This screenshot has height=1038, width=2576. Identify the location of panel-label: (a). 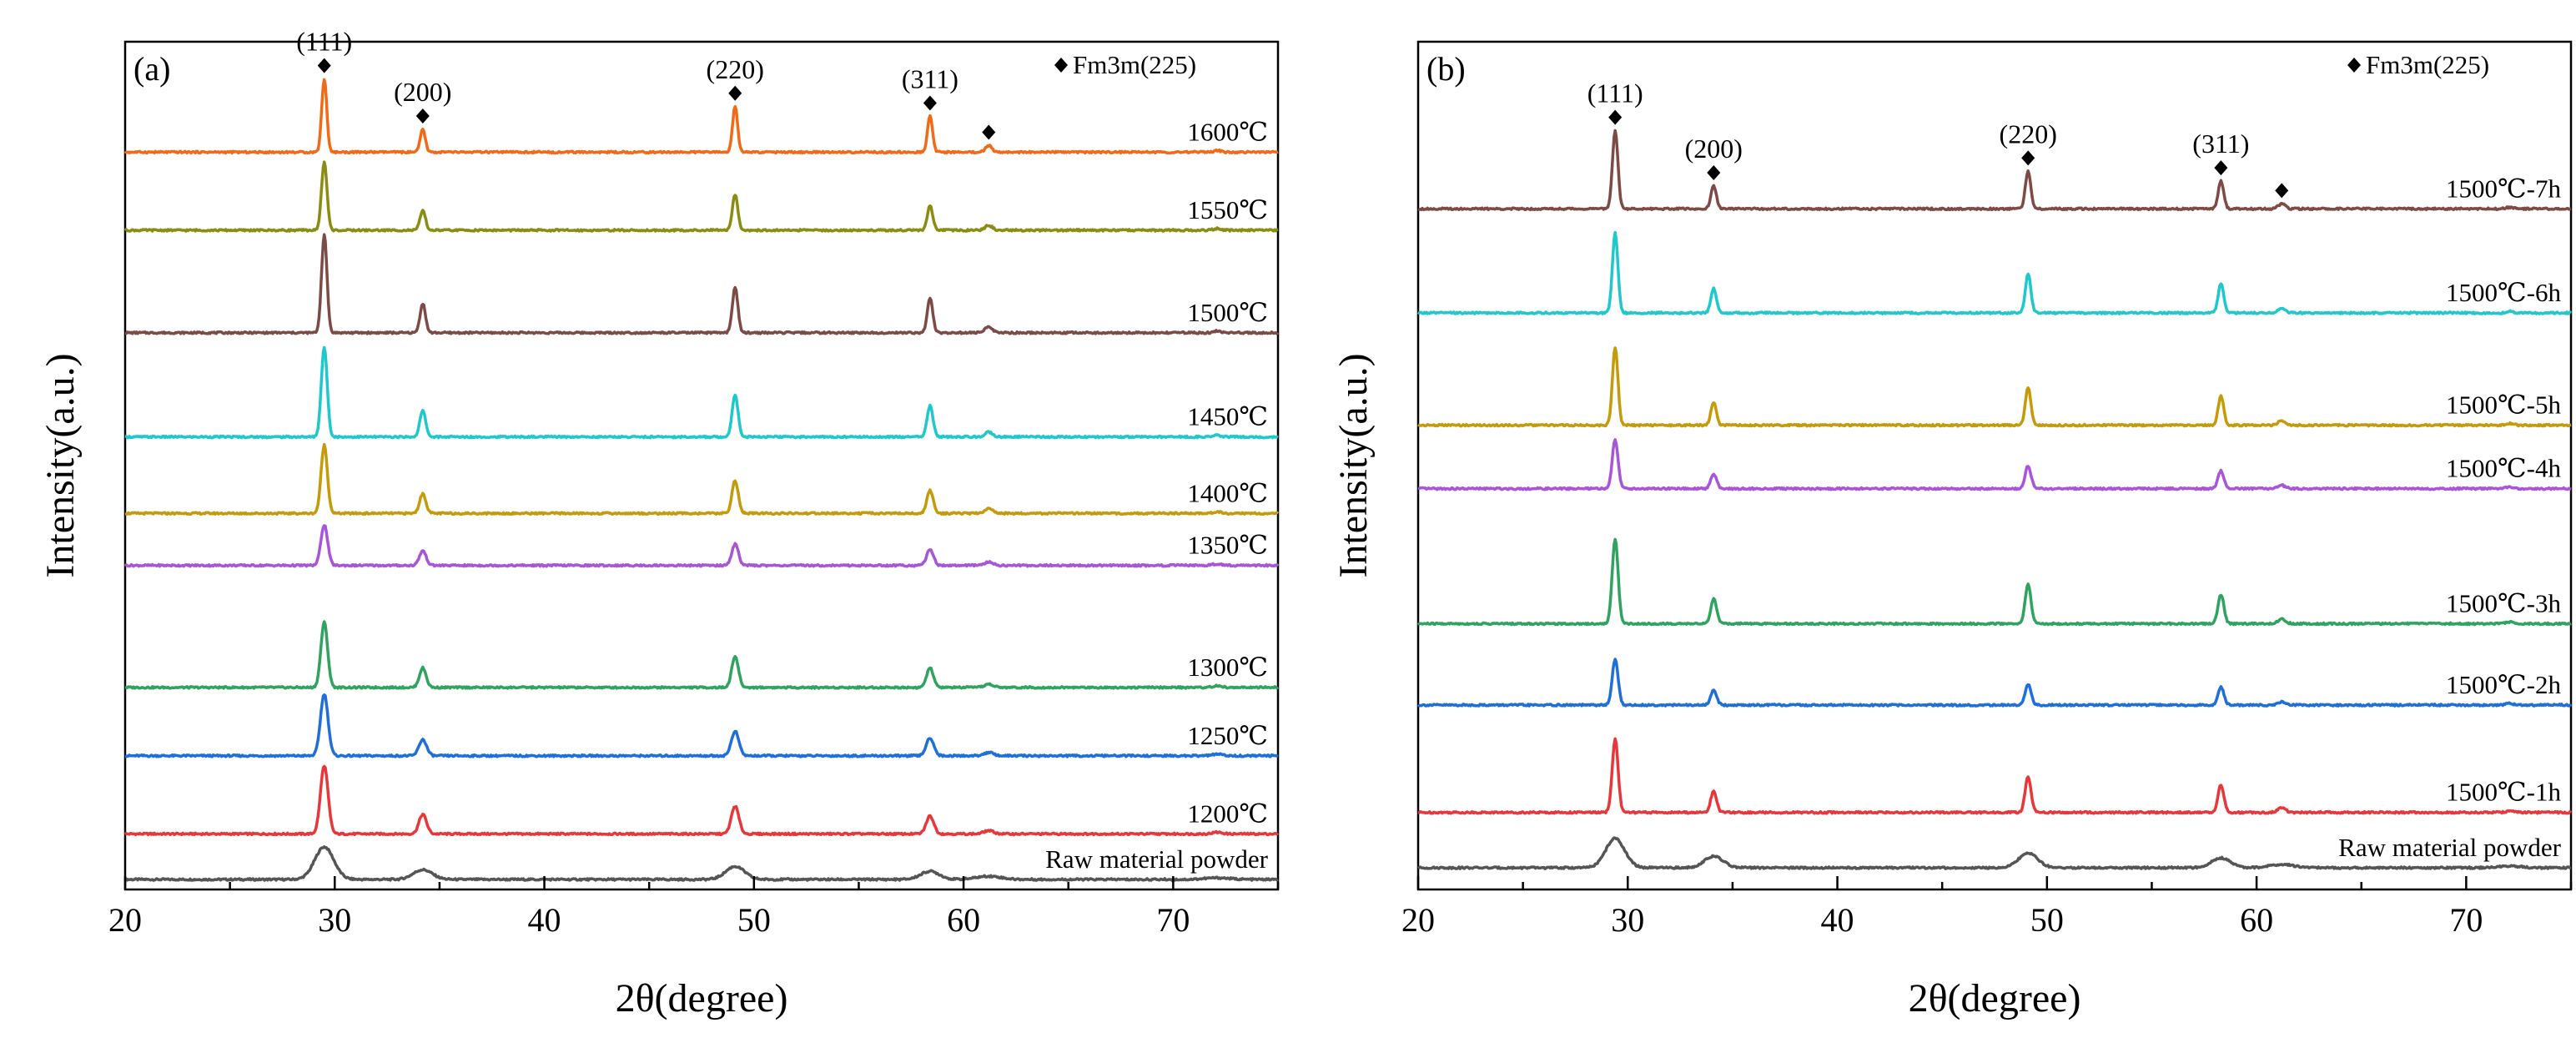
(151, 69).